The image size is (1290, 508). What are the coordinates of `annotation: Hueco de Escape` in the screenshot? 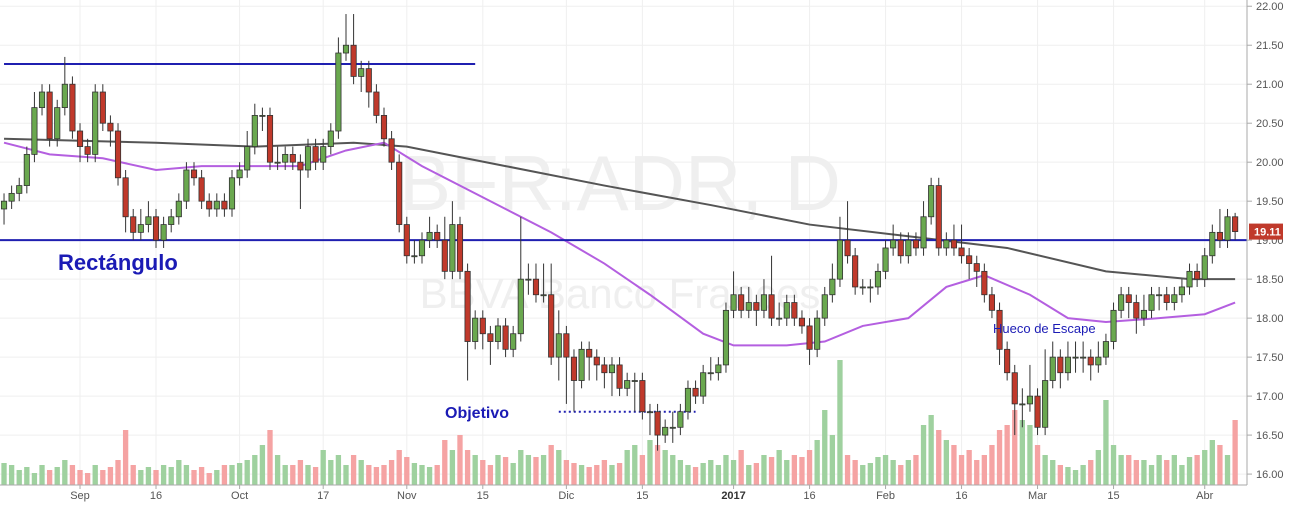 It's located at (1044, 328).